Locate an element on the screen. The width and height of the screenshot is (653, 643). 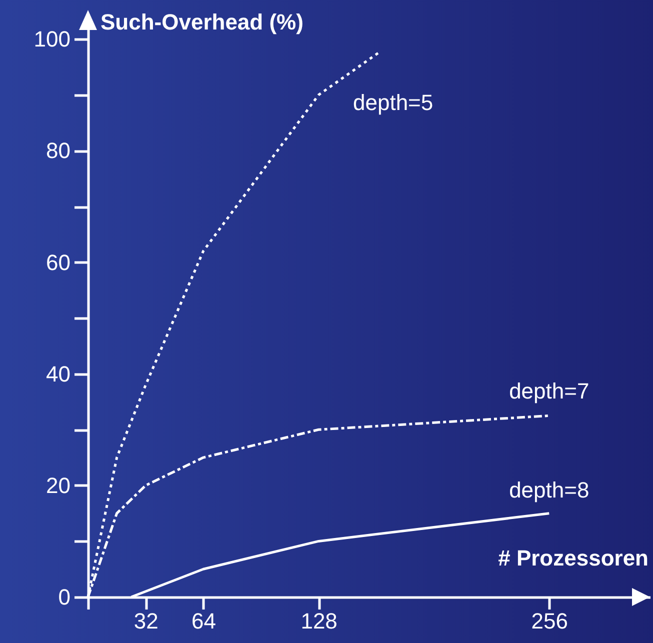
y-tick-label: 40 is located at coordinates (58, 373).